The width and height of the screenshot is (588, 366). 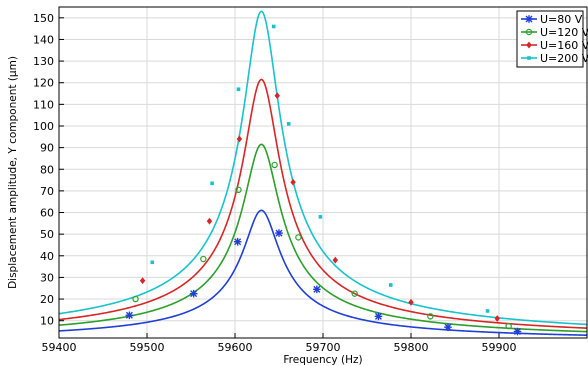 I want to click on y-tick-label: 120, so click(x=43, y=83).